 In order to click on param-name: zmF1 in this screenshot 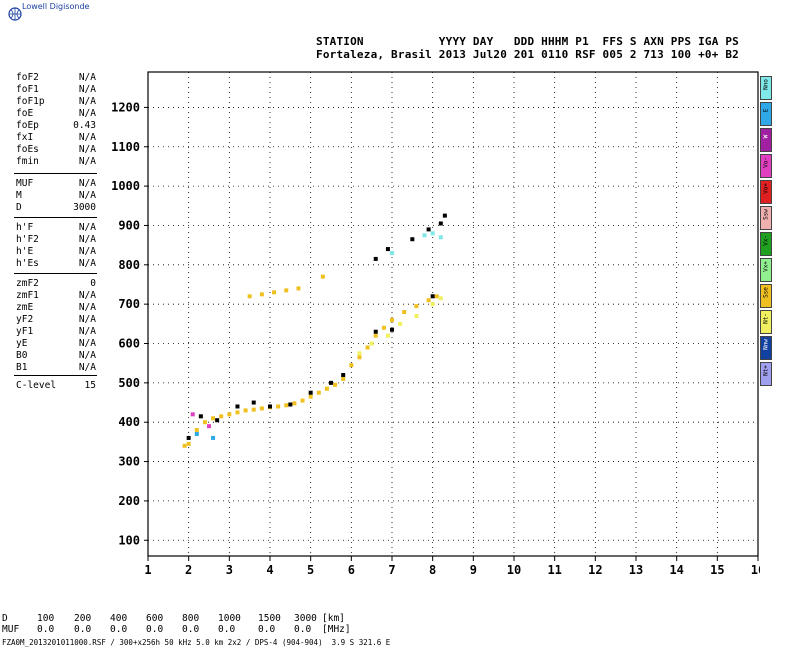, I will do `click(27, 295)`.